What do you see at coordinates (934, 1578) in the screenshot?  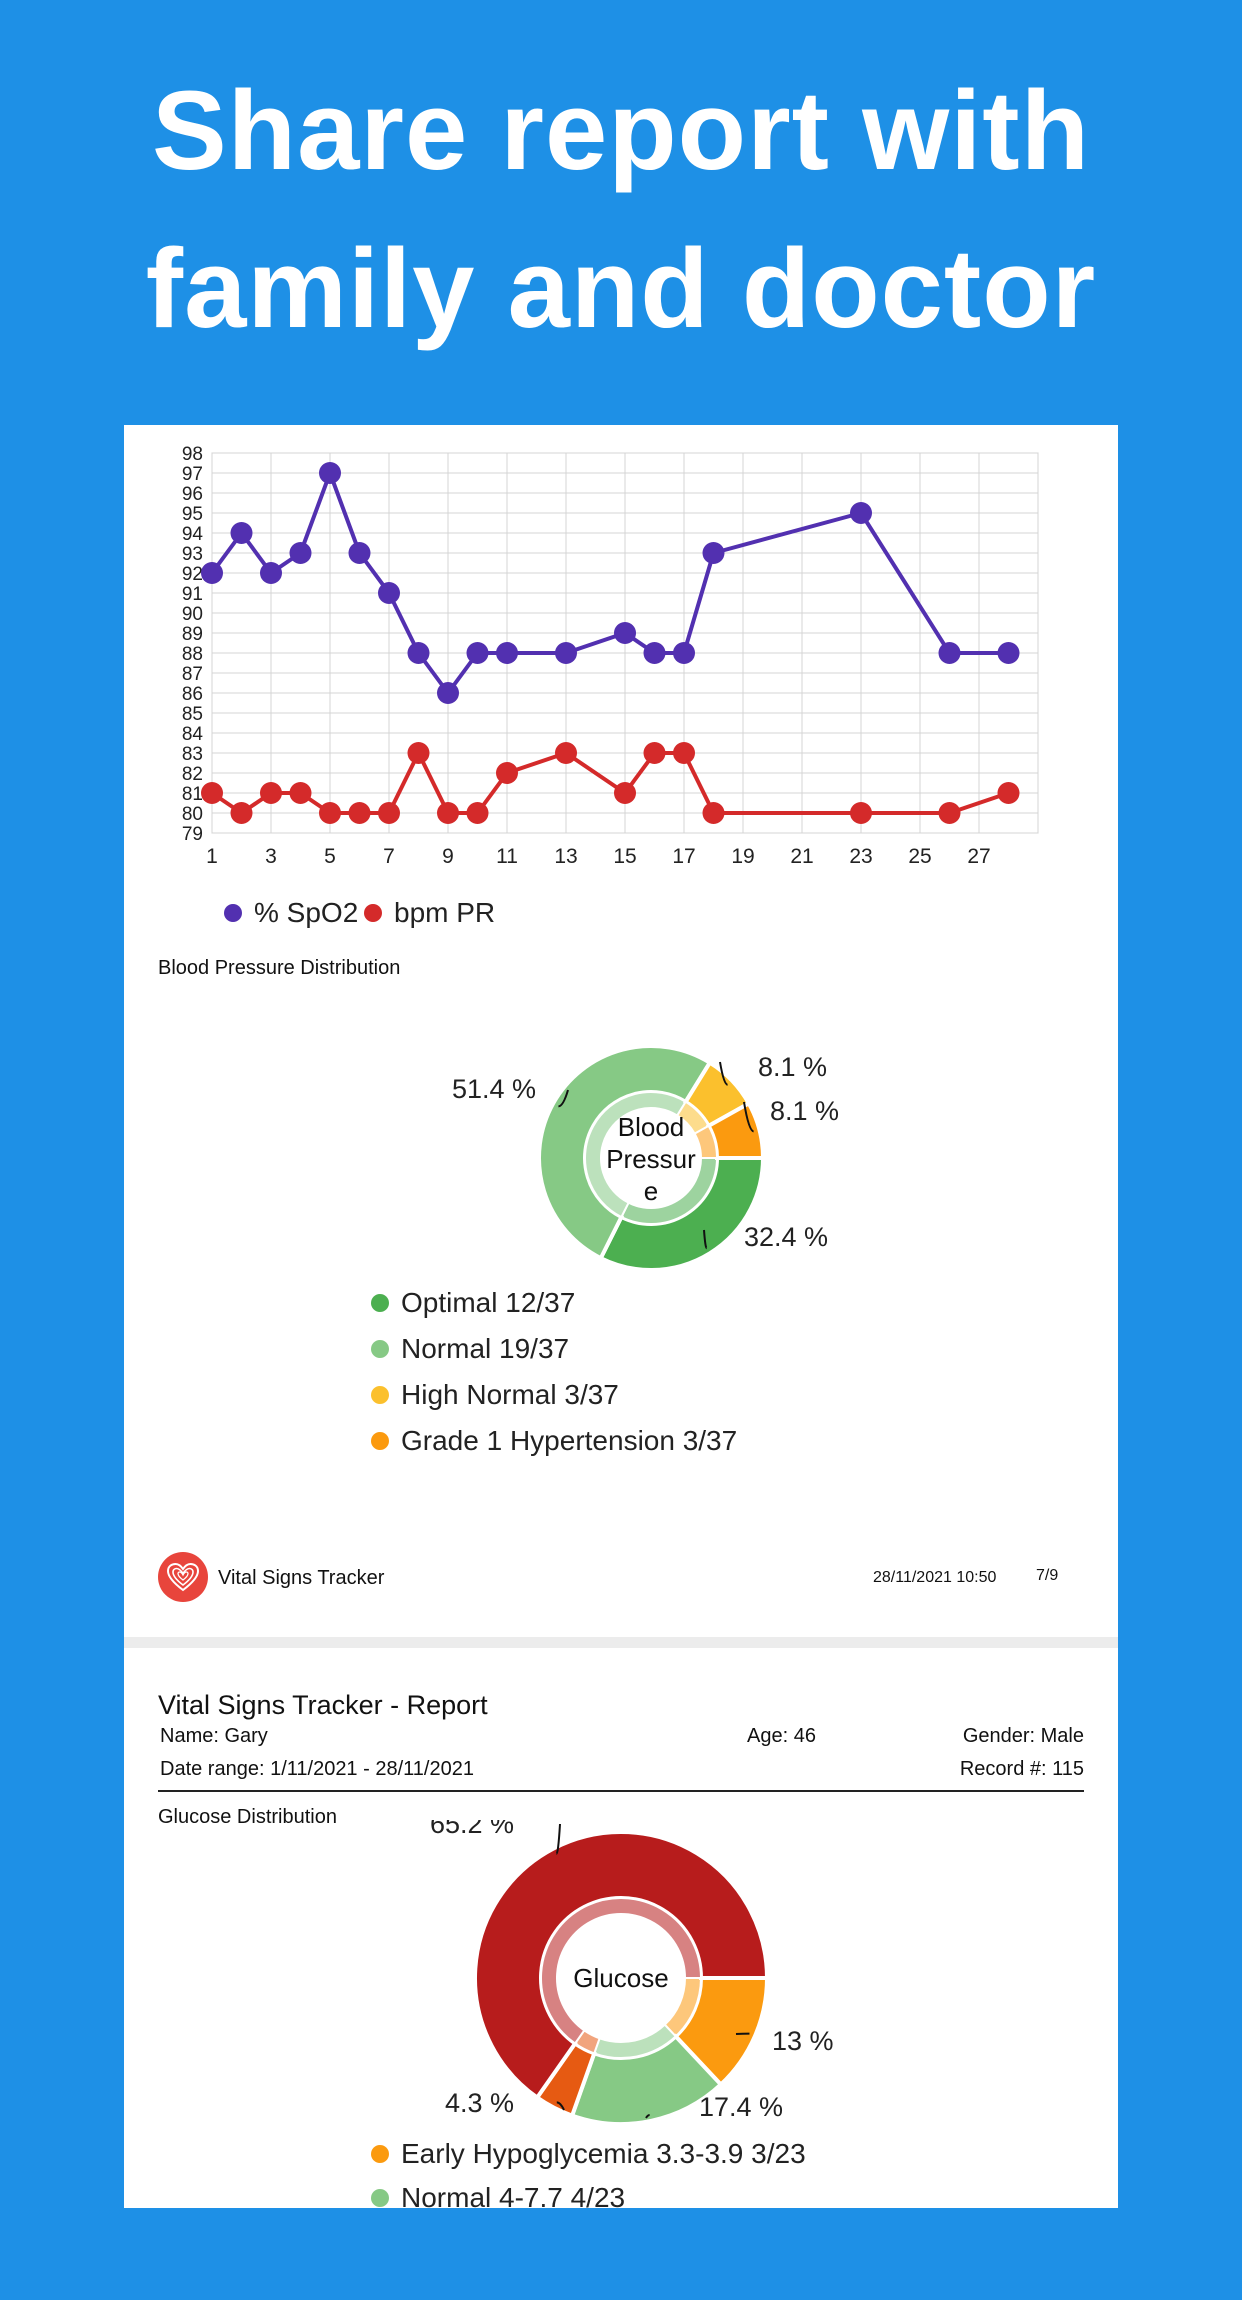 I see `footer-datetime: 28/11/2021 10:50` at bounding box center [934, 1578].